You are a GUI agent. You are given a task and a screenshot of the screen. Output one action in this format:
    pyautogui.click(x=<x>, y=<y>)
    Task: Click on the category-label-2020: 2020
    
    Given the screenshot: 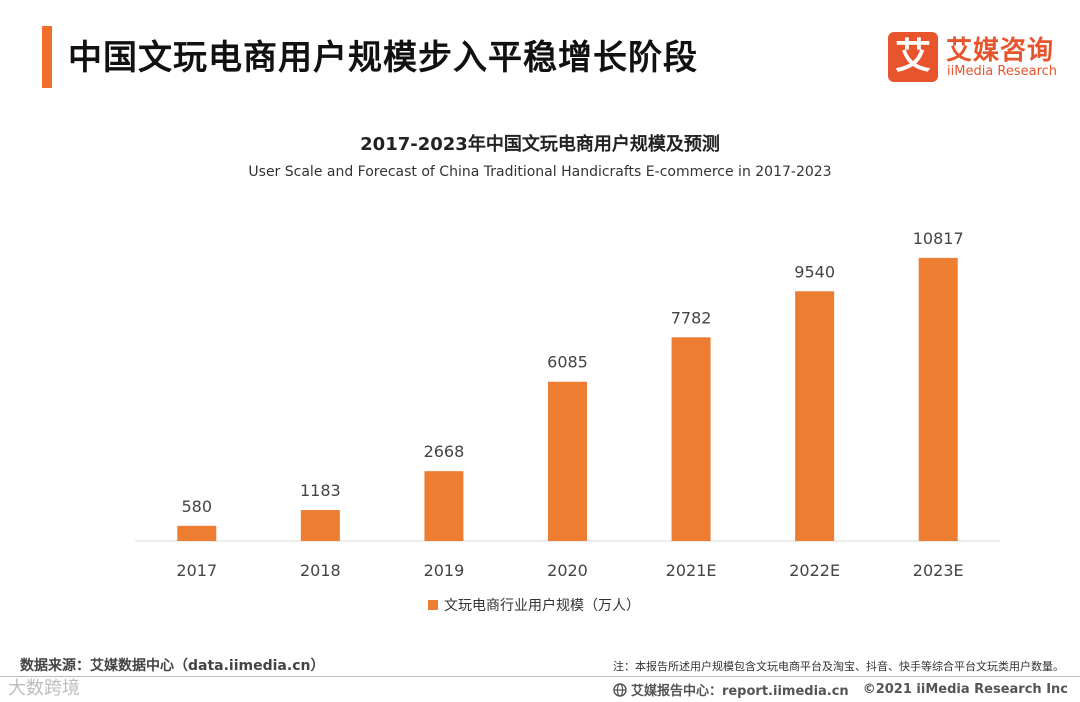 What is the action you would take?
    pyautogui.click(x=567, y=570)
    